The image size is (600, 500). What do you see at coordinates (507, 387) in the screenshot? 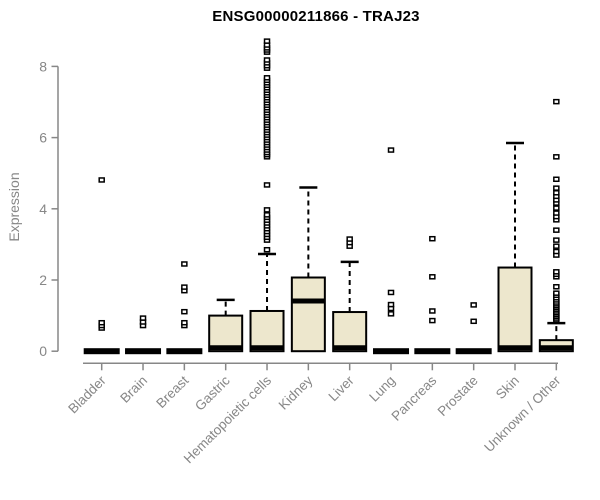
I see `x-tick-label: Skin` at bounding box center [507, 387].